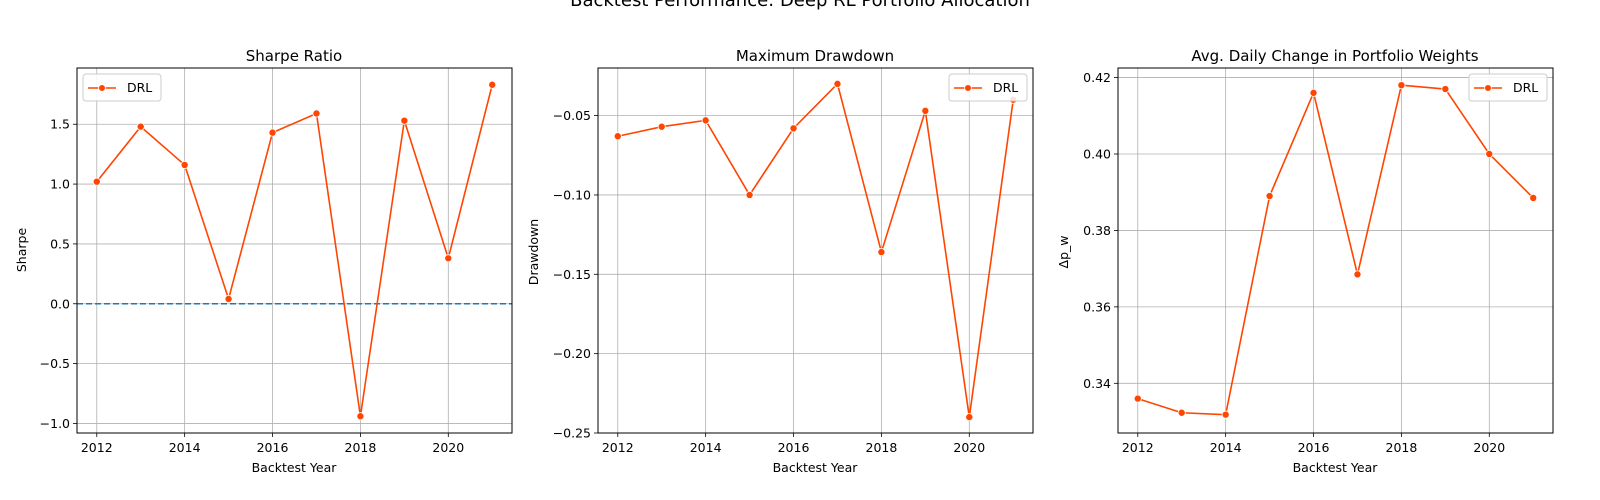  I want to click on chart-title: Avg. Daily Change in Portfolio Weights, so click(1334, 56).